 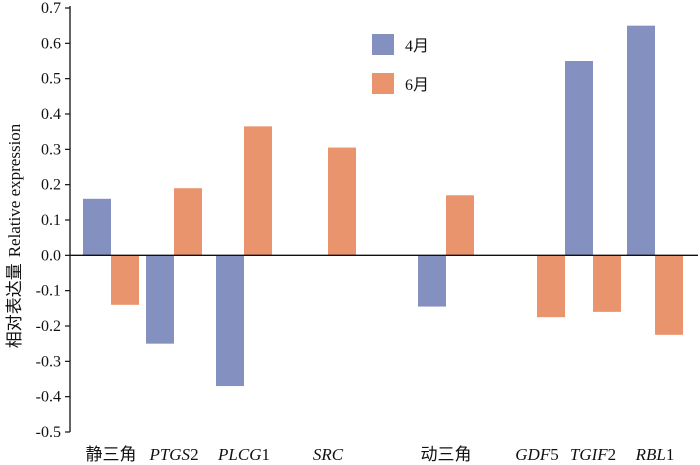 I want to click on y-tick-label: -0.5, so click(x=48, y=432).